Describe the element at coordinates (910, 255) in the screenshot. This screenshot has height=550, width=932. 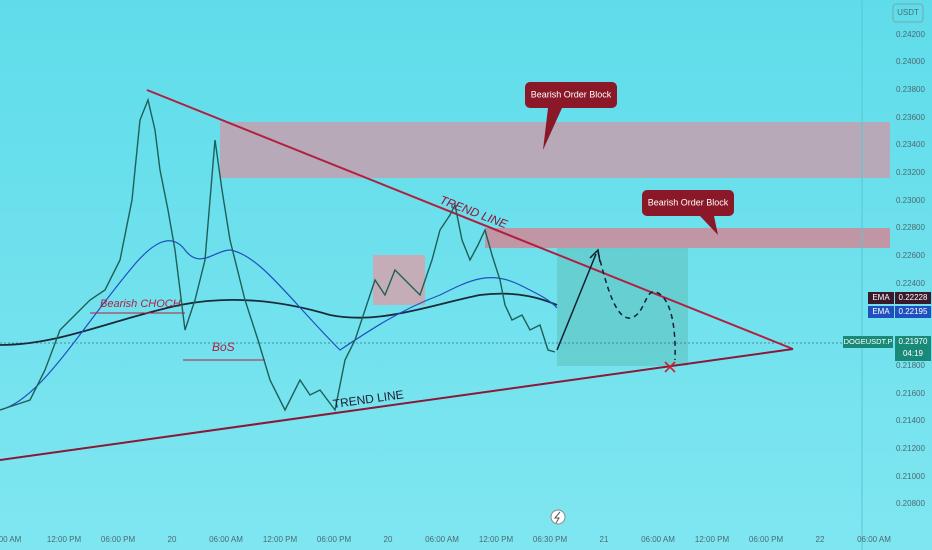
I see `price-label: 0.22600` at that location.